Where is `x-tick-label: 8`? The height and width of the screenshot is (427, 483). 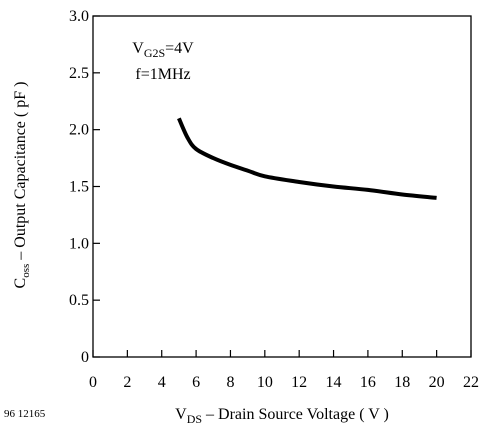 x-tick-label: 8 is located at coordinates (230, 382).